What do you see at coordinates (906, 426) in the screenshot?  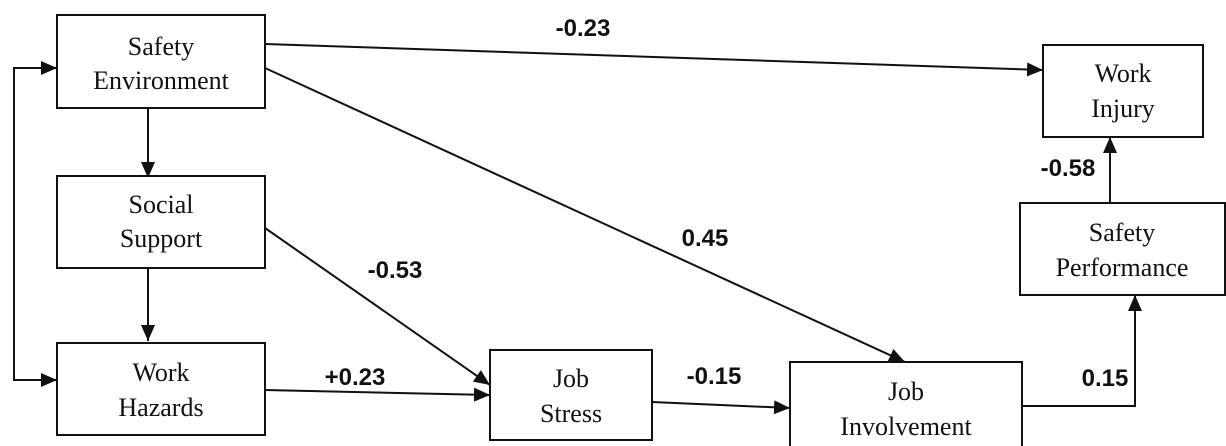 I see `node-label: Involvement` at bounding box center [906, 426].